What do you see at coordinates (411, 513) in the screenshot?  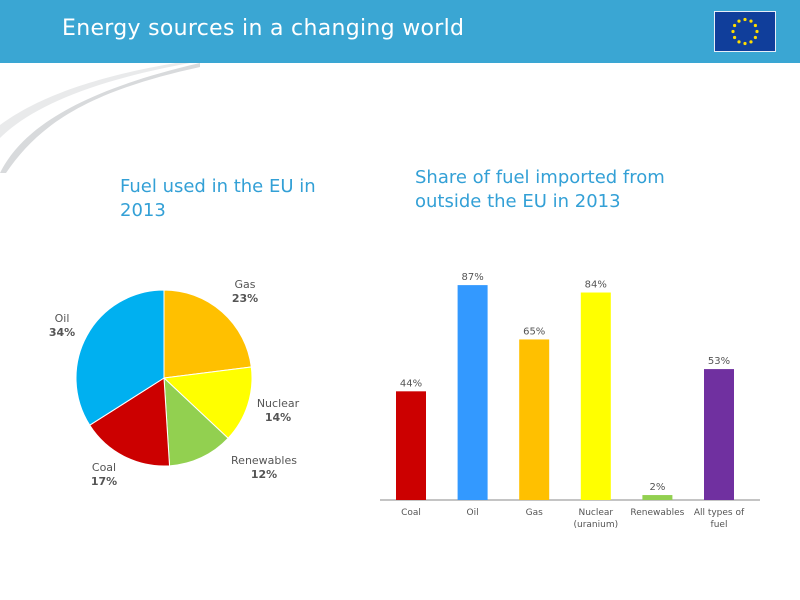 I see `bar-category-label: Coal` at bounding box center [411, 513].